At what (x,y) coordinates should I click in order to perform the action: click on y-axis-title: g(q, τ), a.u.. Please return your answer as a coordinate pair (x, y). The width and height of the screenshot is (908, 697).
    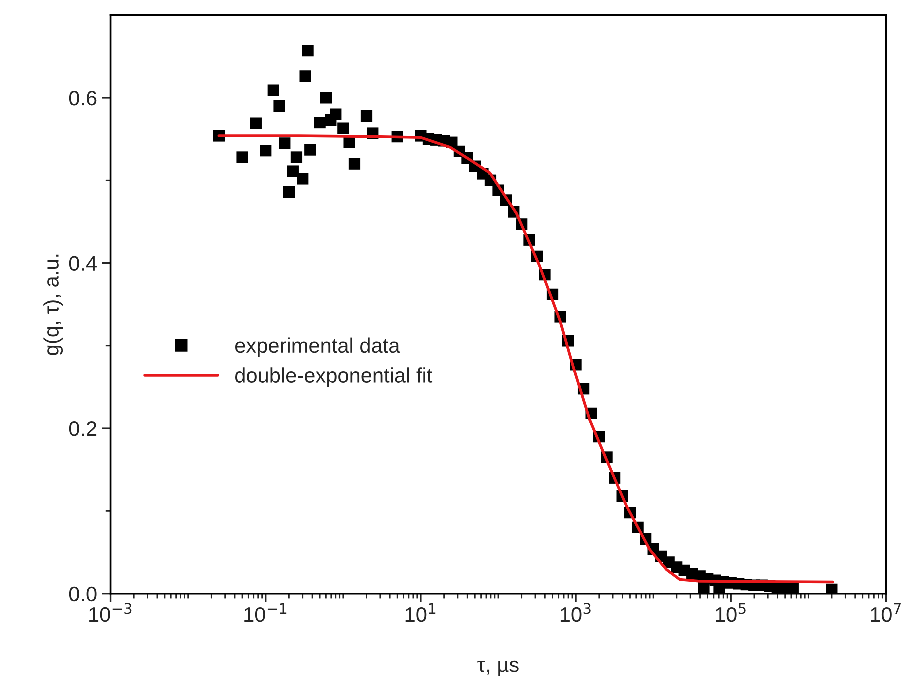
    Looking at the image, I should click on (54, 305).